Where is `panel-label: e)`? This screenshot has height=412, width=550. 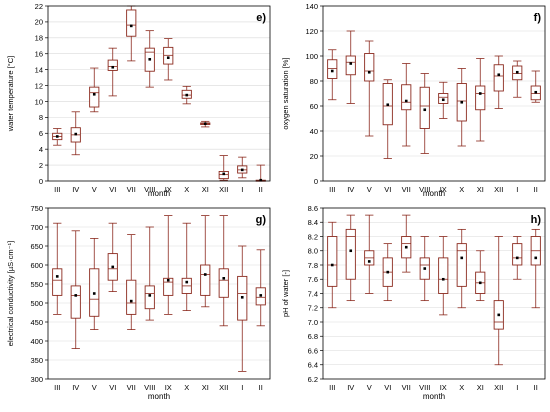 panel-label: e) is located at coordinates (261, 18).